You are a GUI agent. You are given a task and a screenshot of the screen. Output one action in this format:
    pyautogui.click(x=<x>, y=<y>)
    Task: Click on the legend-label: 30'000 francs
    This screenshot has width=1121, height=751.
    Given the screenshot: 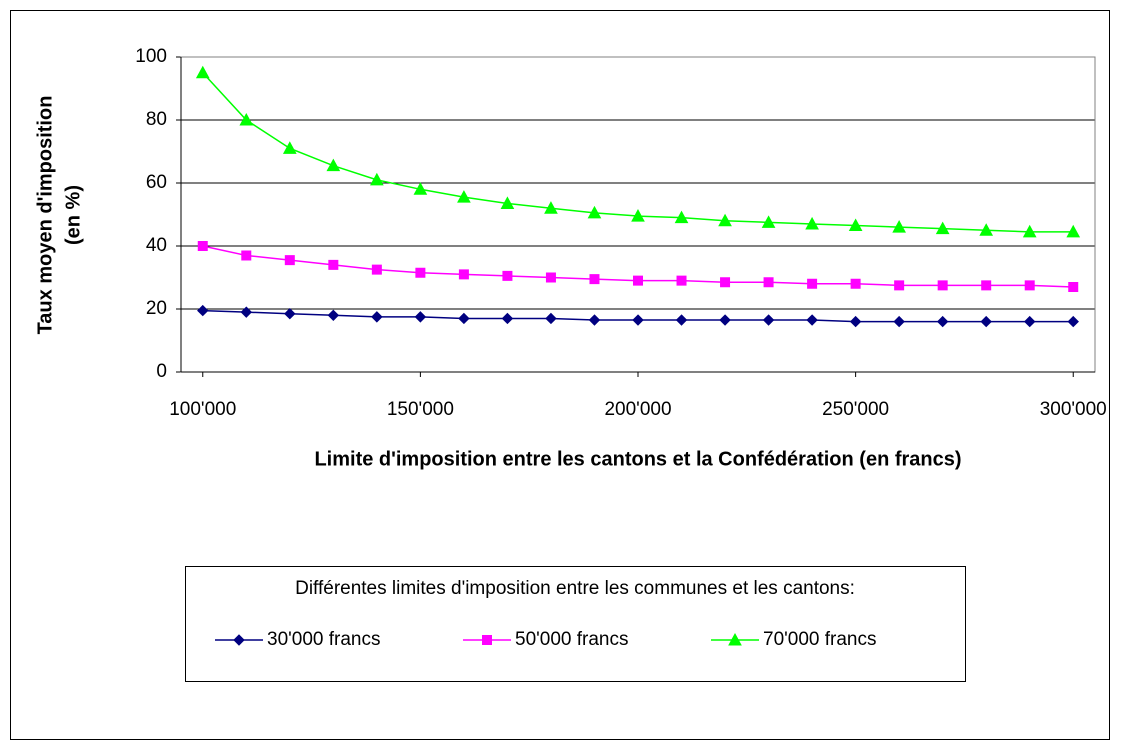 What is the action you would take?
    pyautogui.click(x=323, y=639)
    